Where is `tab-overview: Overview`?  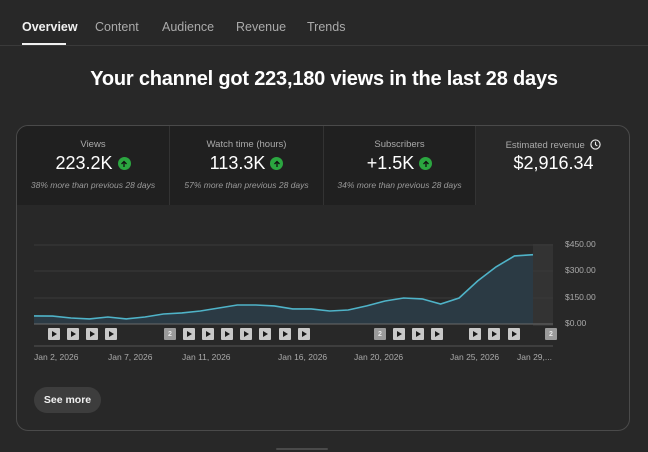 tab-overview: Overview is located at coordinates (50, 27).